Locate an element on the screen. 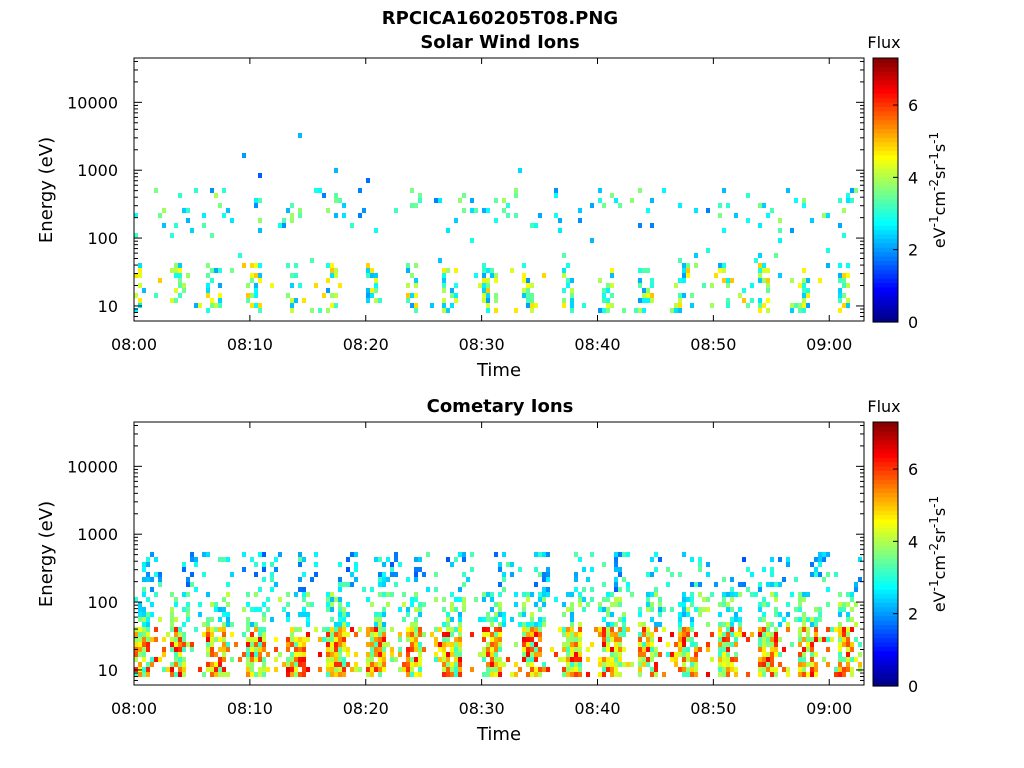  x-tick-label: 08:30 is located at coordinates (482, 708).